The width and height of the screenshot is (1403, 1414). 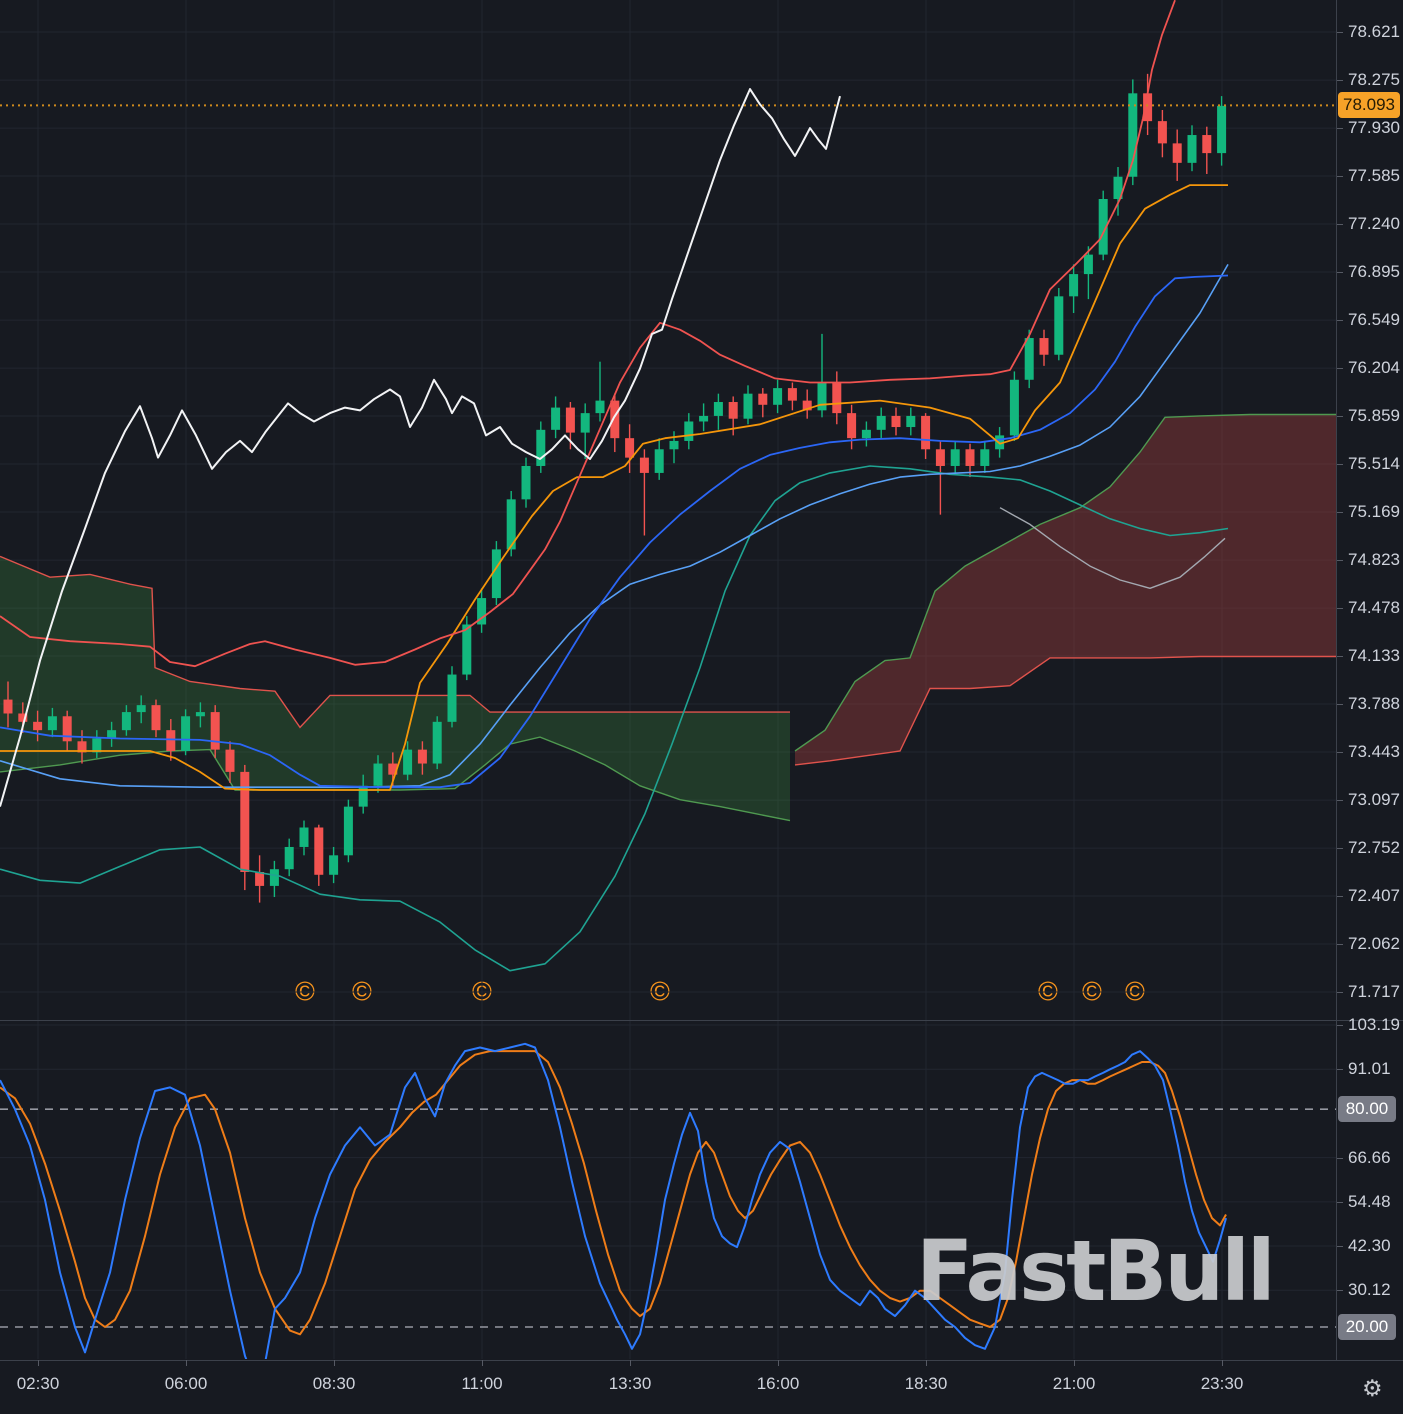 What do you see at coordinates (1374, 560) in the screenshot?
I see `price-tick-label: 74.823` at bounding box center [1374, 560].